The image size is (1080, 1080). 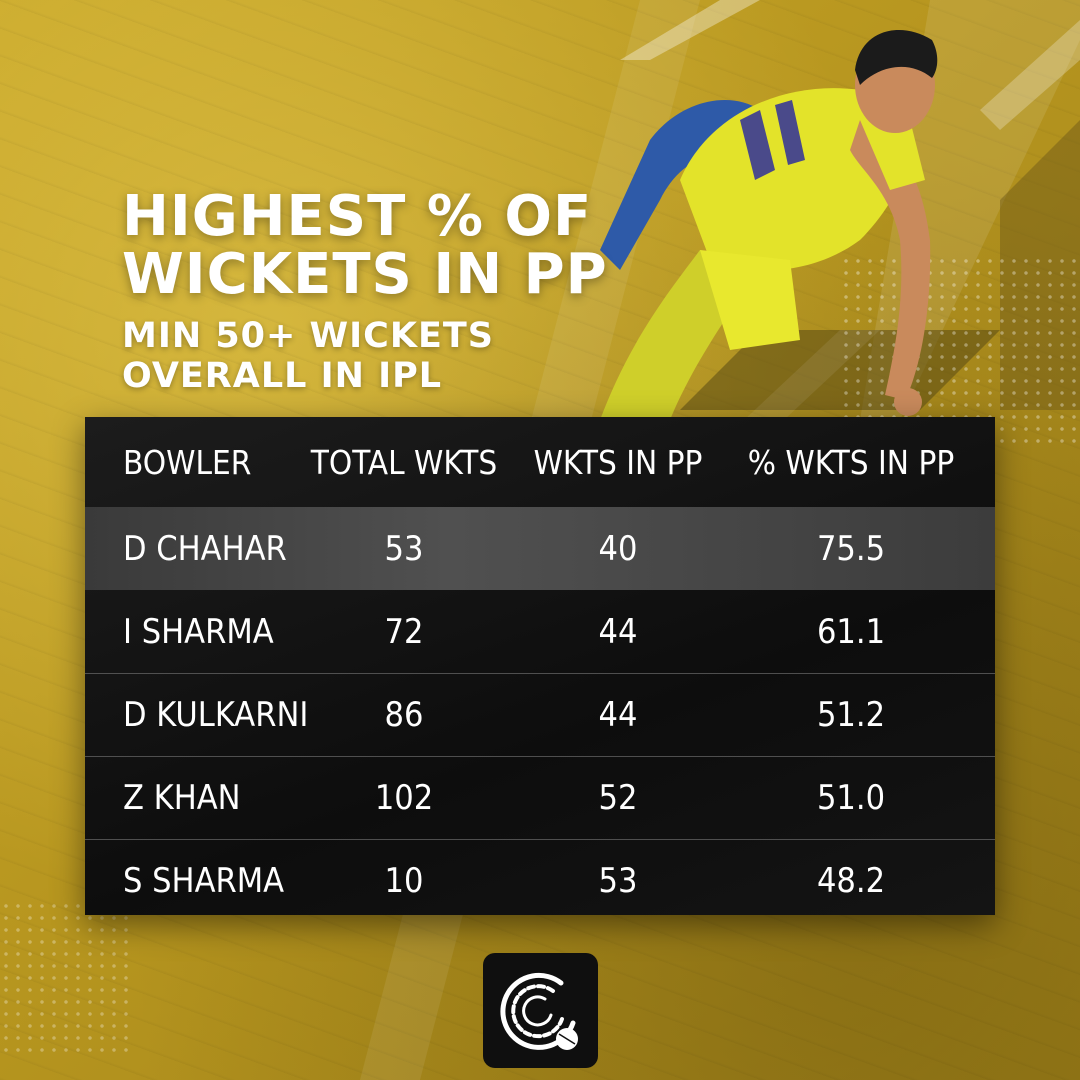 I want to click on cell-total-wkts: 53, so click(x=404, y=548).